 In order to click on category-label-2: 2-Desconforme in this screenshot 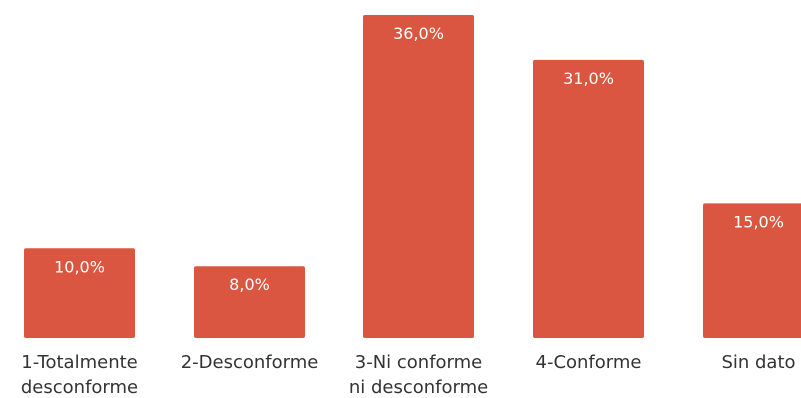, I will do `click(250, 362)`.